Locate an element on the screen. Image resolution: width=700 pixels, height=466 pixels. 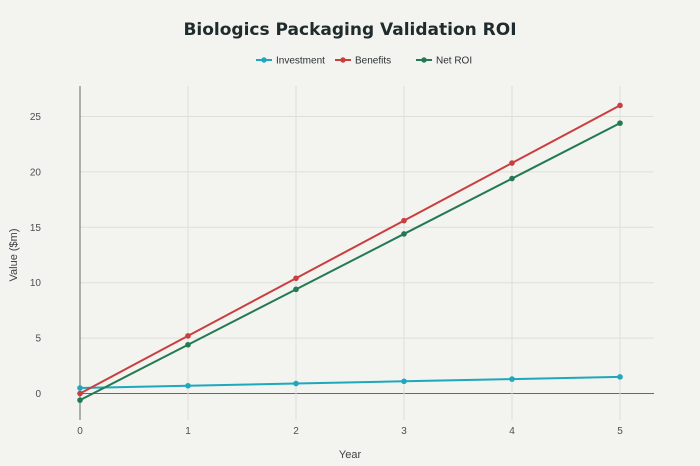
x-tick-label-2: 2 is located at coordinates (296, 431).